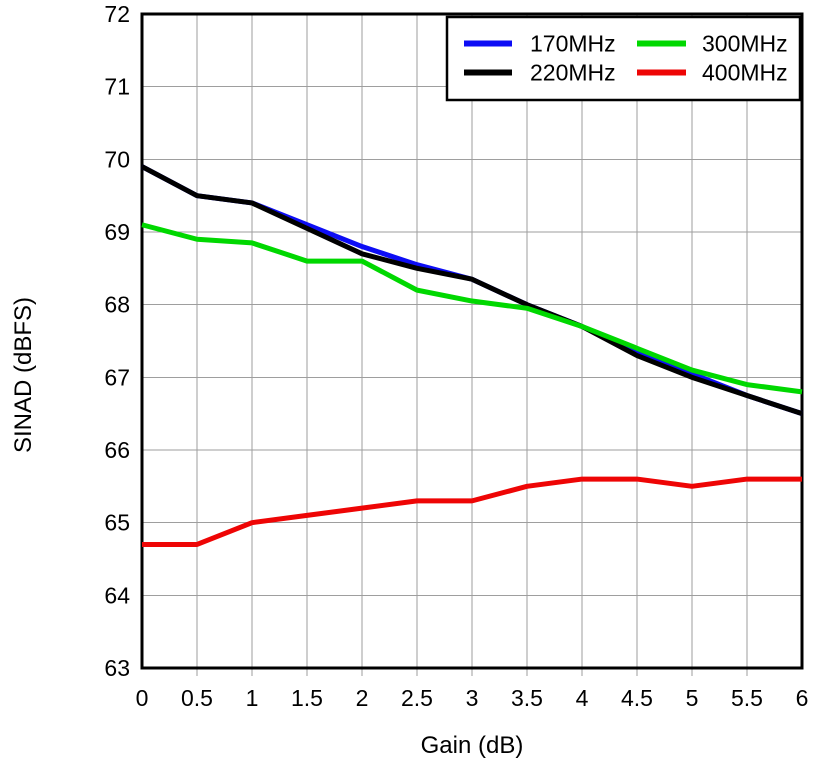 Image resolution: width=839 pixels, height=769 pixels. Describe the element at coordinates (117, 87) in the screenshot. I see `y-tick-label: 71` at that location.